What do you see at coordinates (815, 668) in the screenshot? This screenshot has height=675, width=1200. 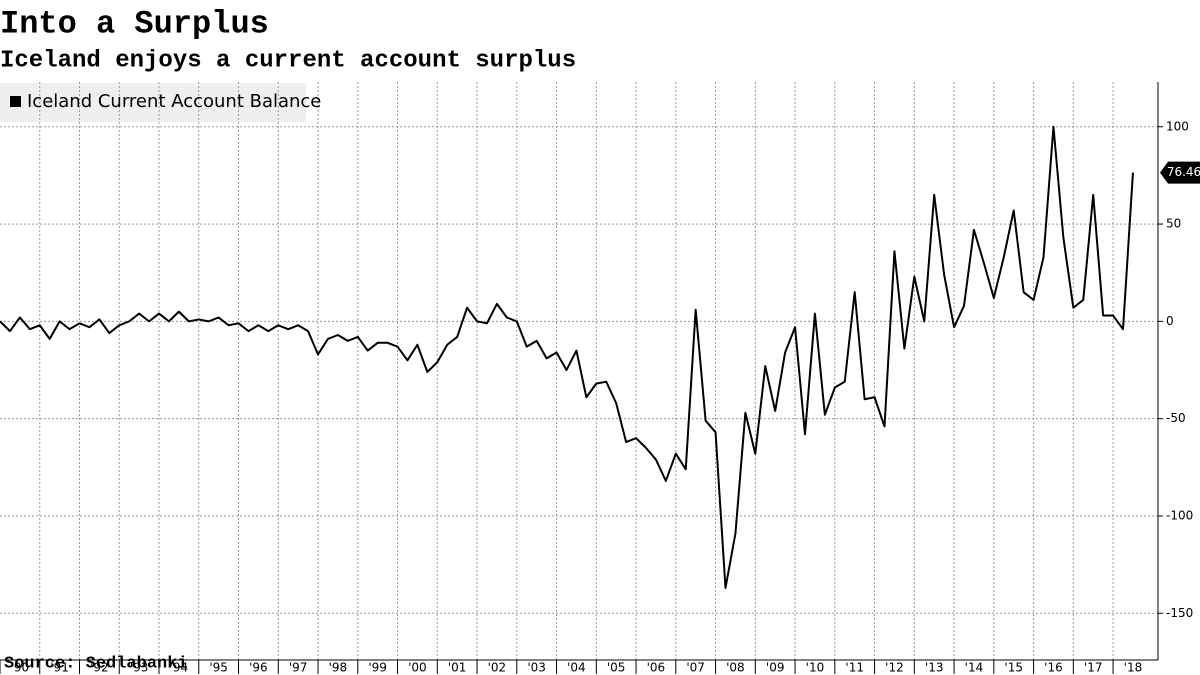 I see `x-tick-label: '10` at bounding box center [815, 668].